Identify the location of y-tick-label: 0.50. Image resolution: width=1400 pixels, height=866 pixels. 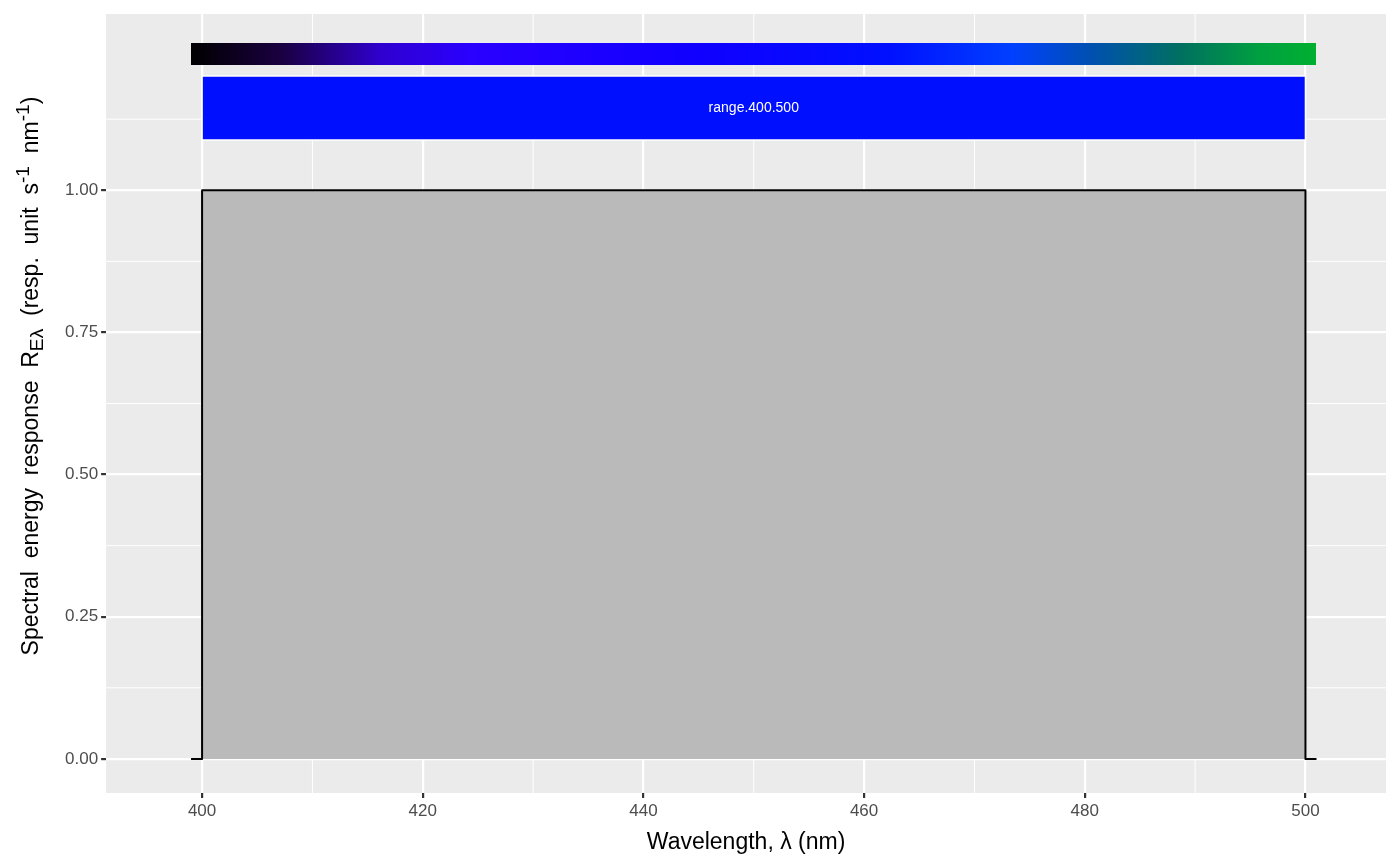
(81, 474).